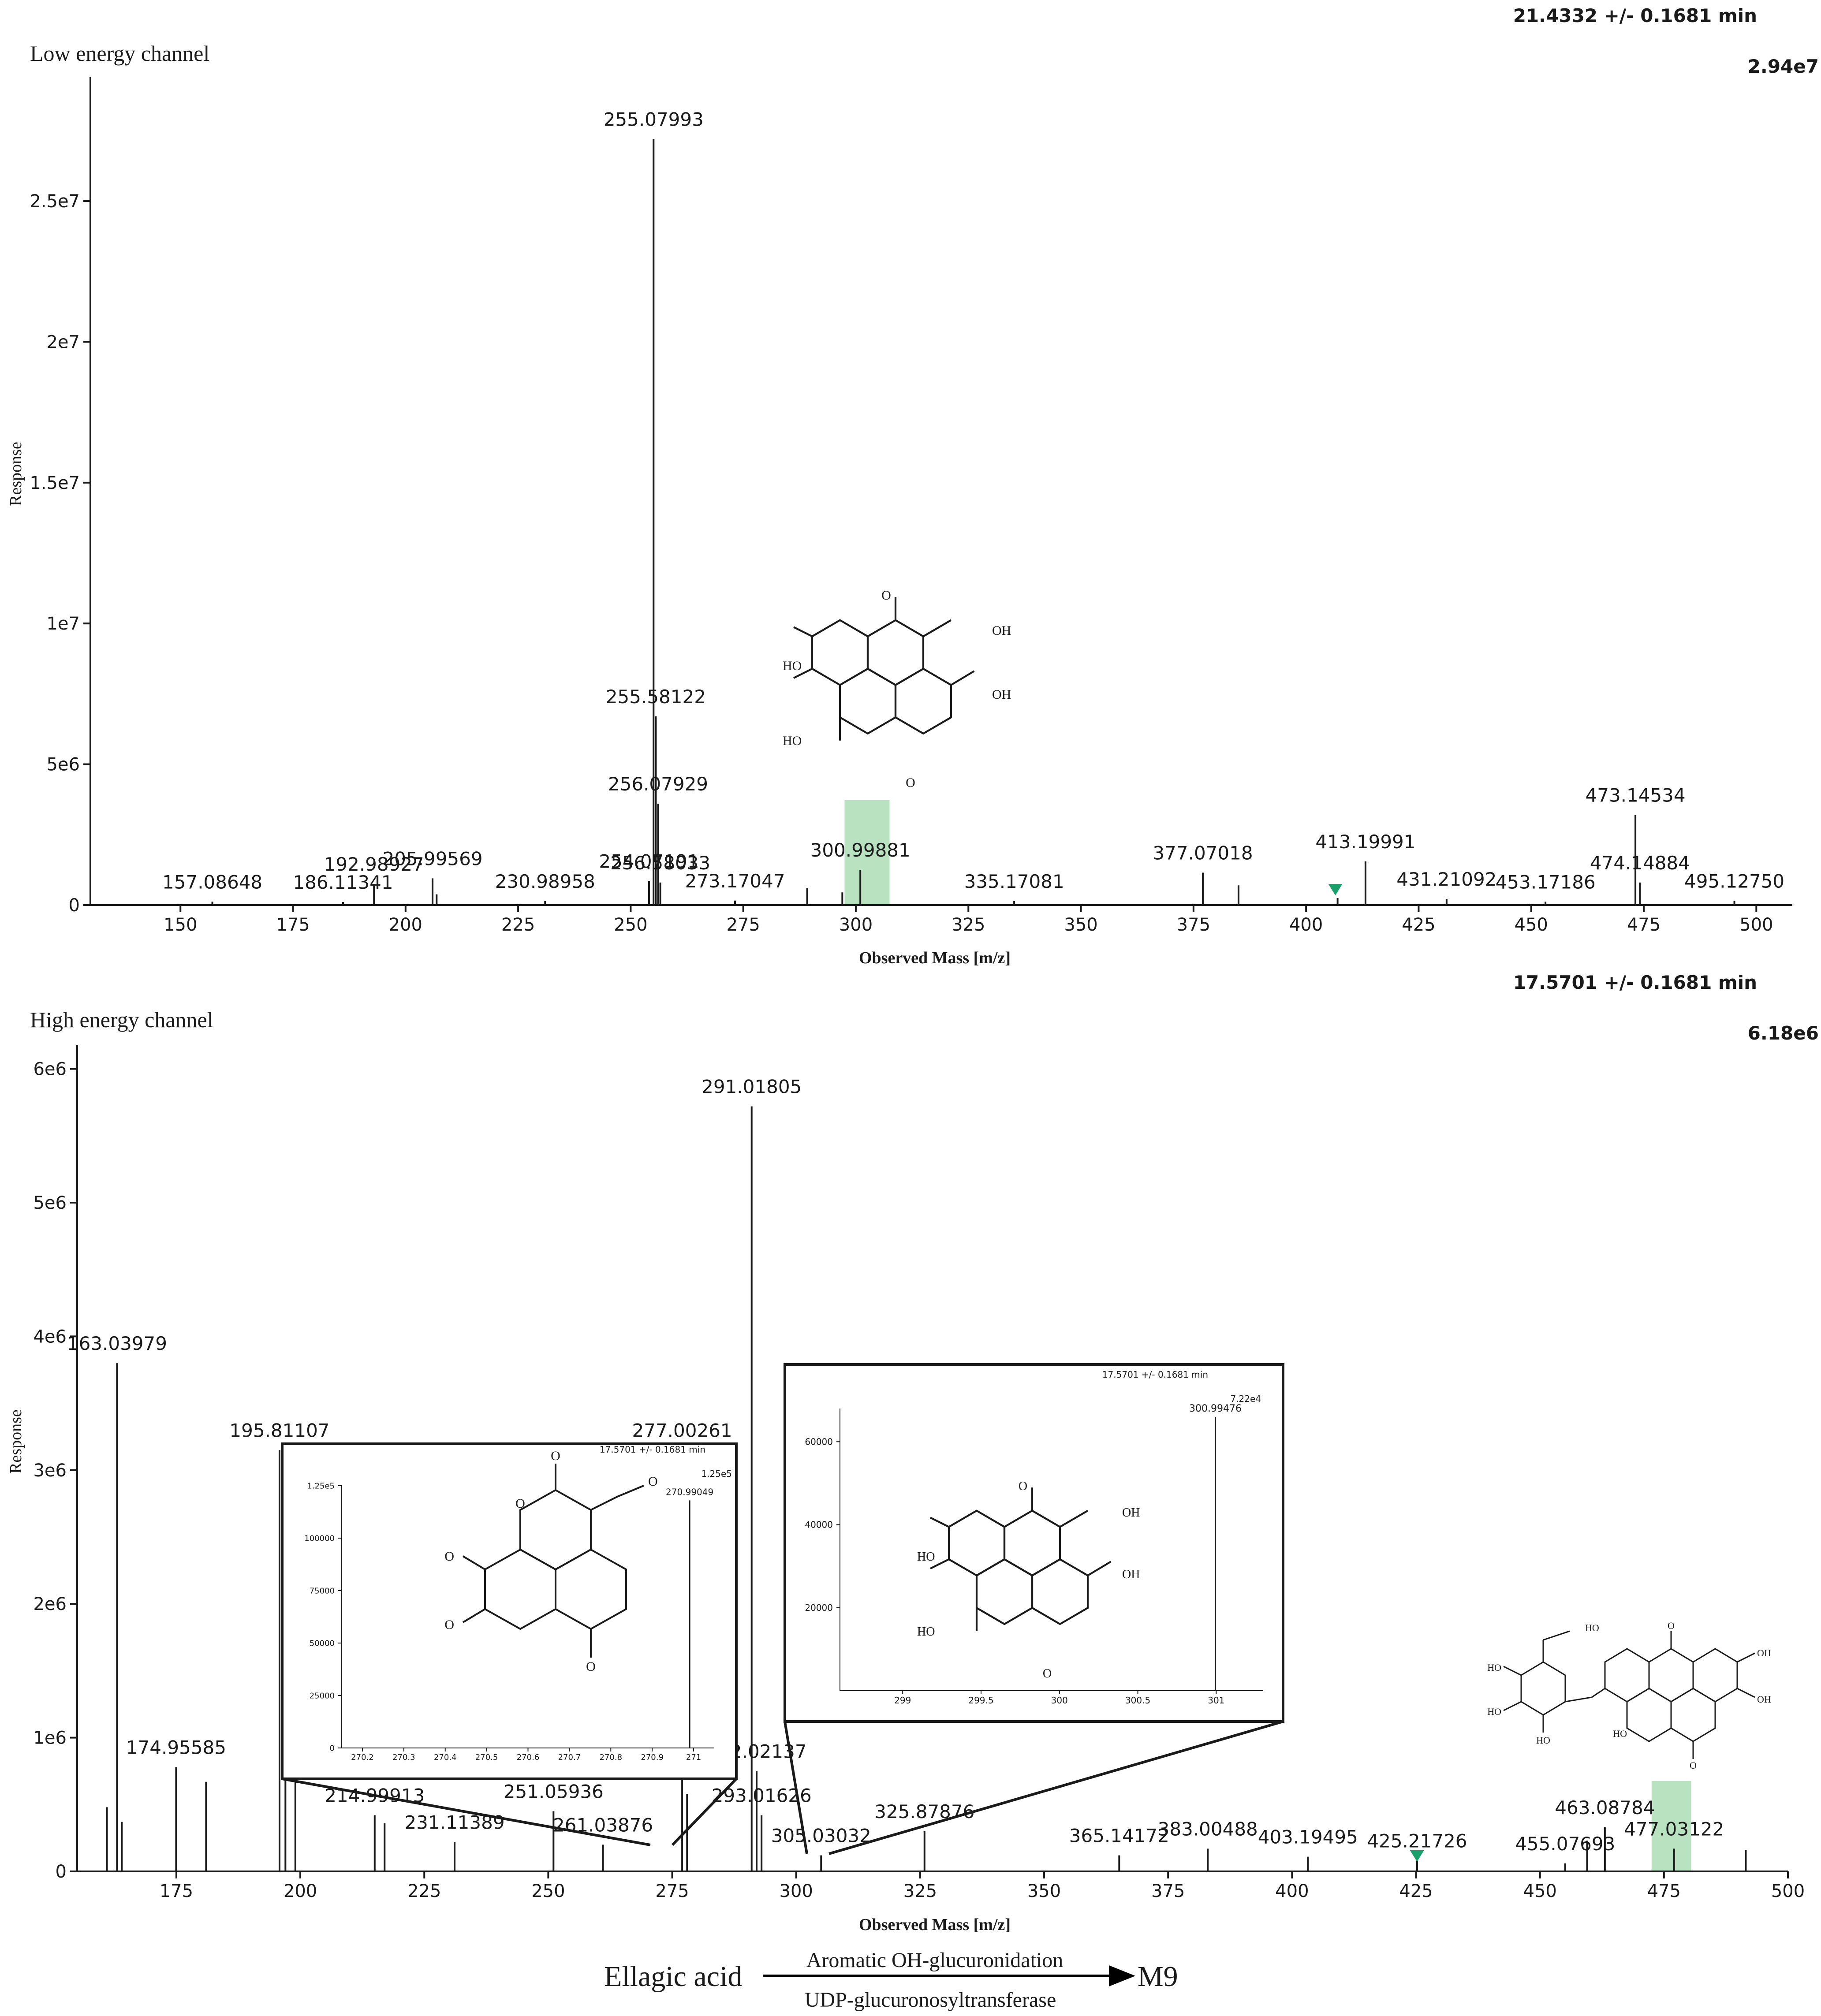 This screenshot has height=2016, width=1821. Describe the element at coordinates (930, 2000) in the screenshot. I see `reaction-enzyme: UDP-glucuronosyltransferase` at that location.